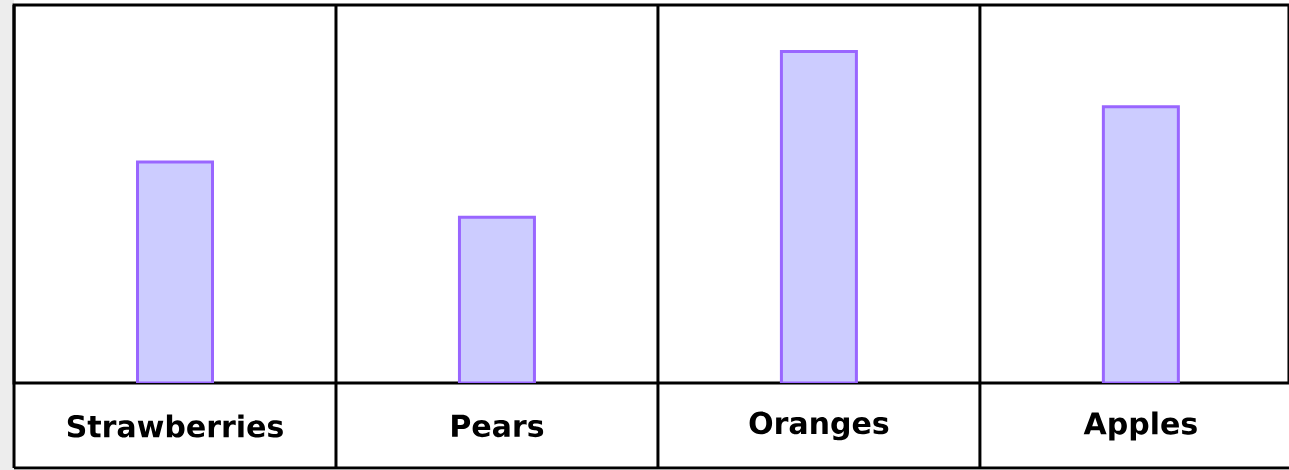  Describe the element at coordinates (1140, 426) in the screenshot. I see `x-tick-label: Apples` at that location.